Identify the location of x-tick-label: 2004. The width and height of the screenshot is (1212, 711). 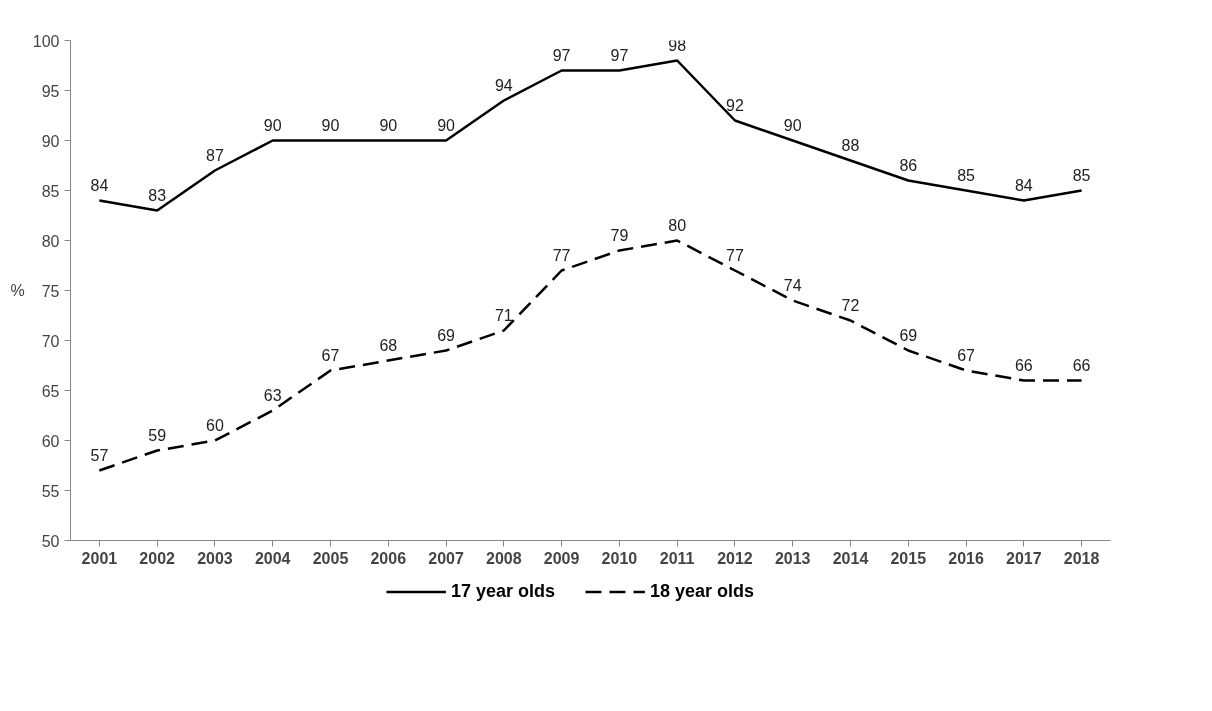
(272, 558).